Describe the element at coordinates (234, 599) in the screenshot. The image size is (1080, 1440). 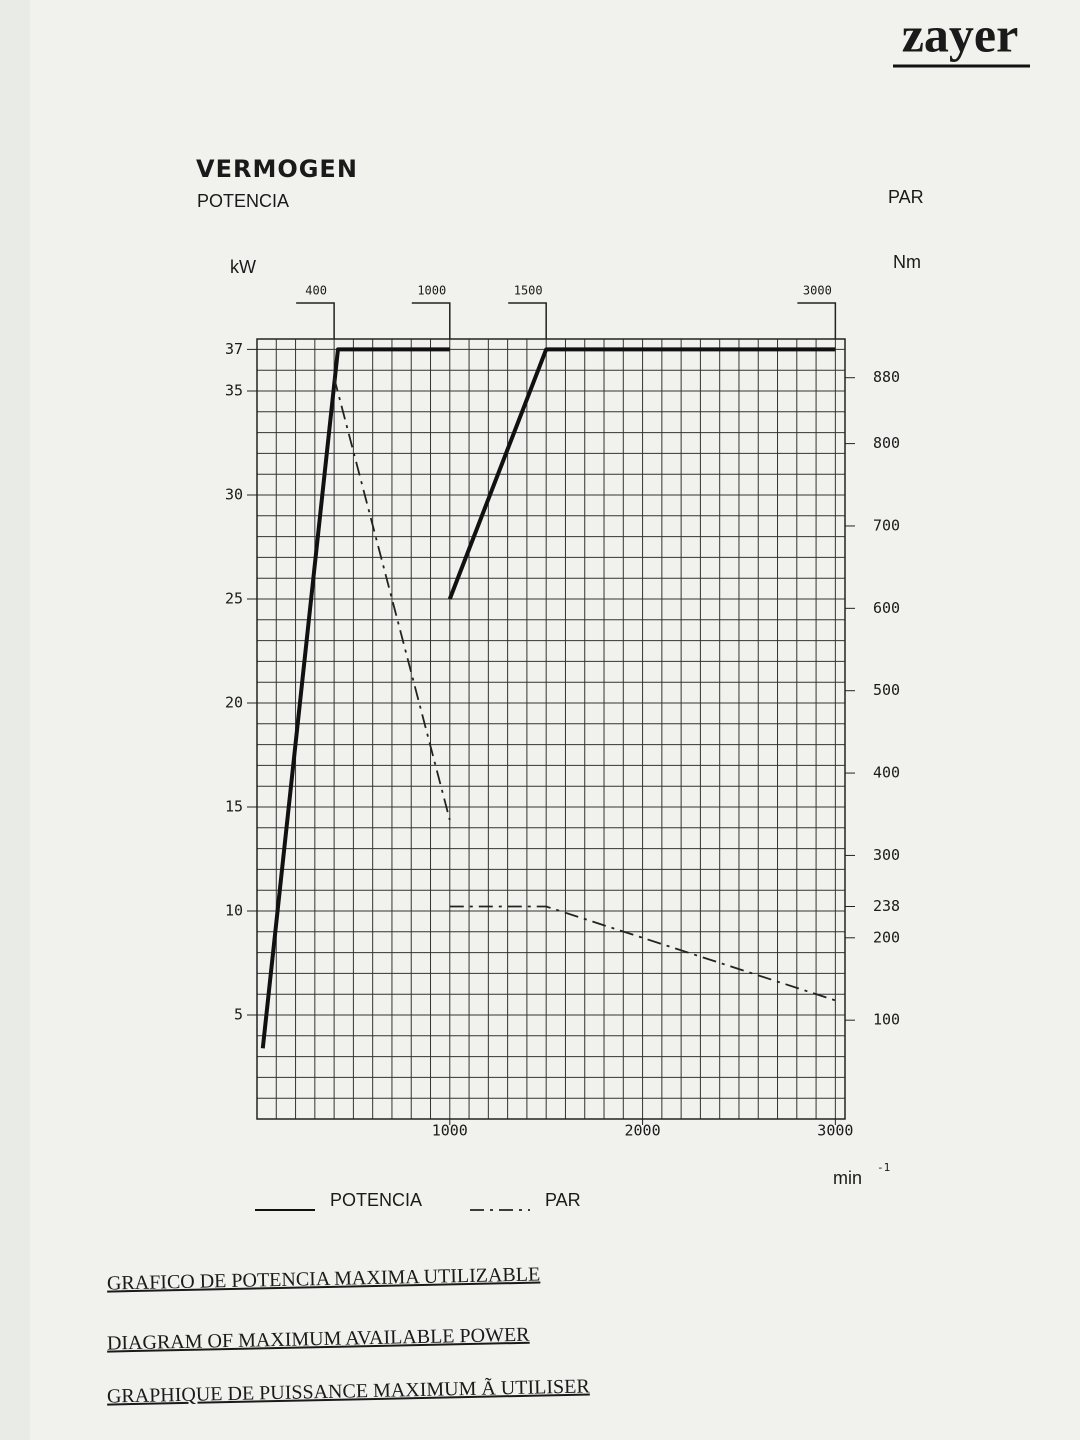
I see `y-tick-label: 25` at that location.